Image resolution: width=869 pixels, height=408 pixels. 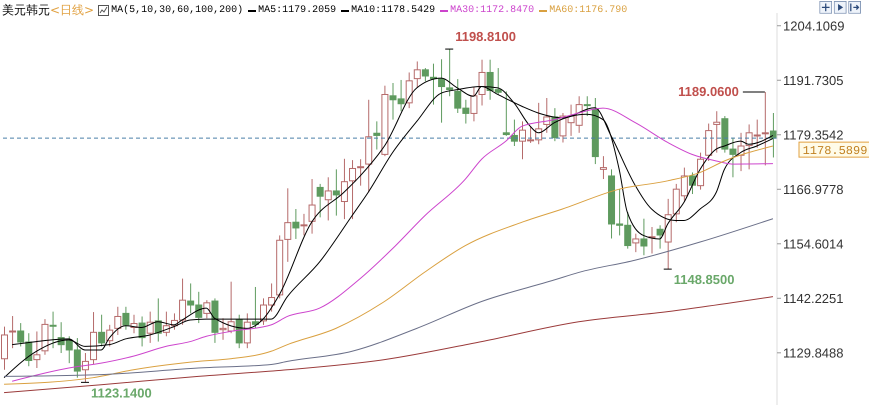 I want to click on annotation: 1189.0600, so click(x=708, y=92).